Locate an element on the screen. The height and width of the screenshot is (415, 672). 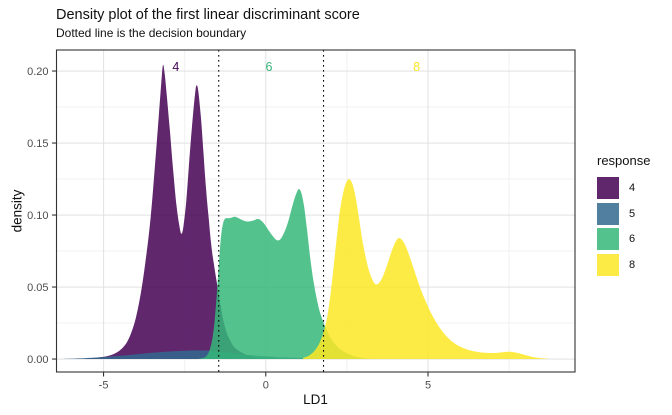
x-tick-label: 5 is located at coordinates (428, 386).